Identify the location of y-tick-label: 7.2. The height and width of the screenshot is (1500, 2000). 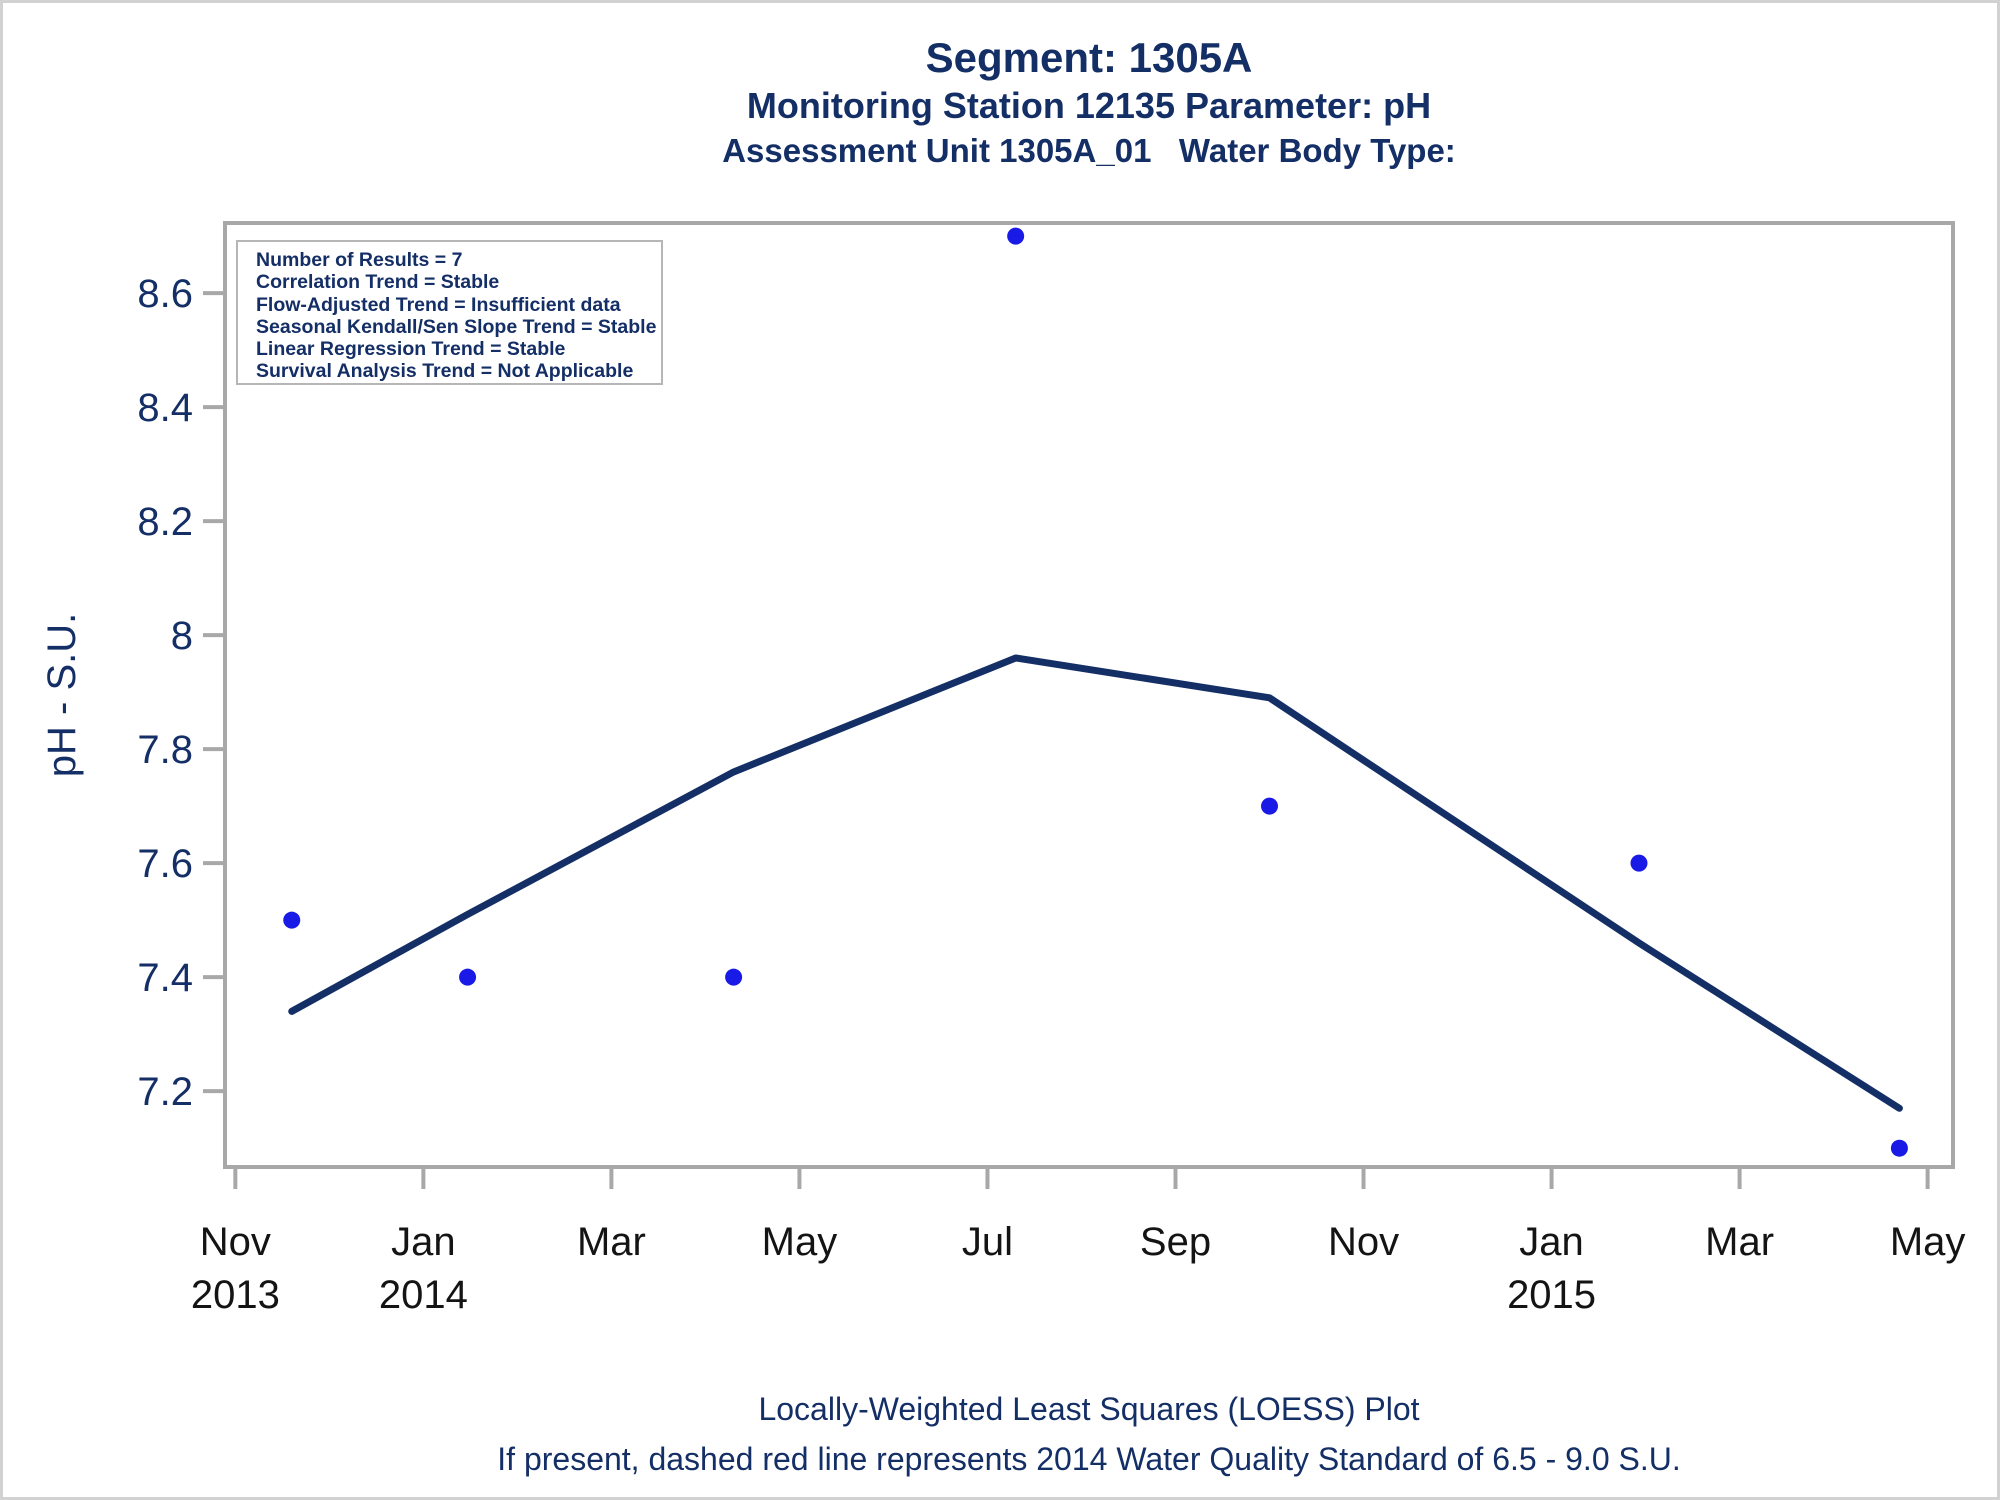
(165, 1092).